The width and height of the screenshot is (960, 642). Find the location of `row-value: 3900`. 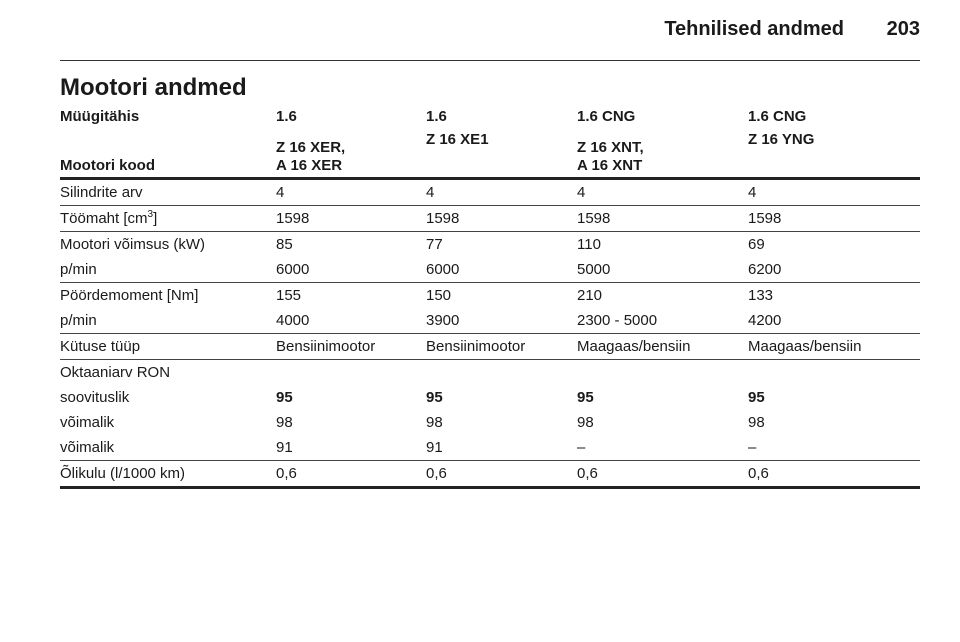

row-value: 3900 is located at coordinates (501, 321).